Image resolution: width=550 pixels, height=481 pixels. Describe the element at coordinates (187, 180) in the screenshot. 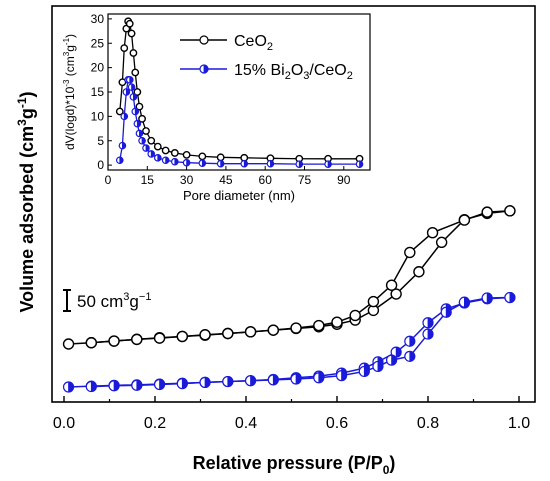

I see `inset-x-tick-label: 30` at that location.